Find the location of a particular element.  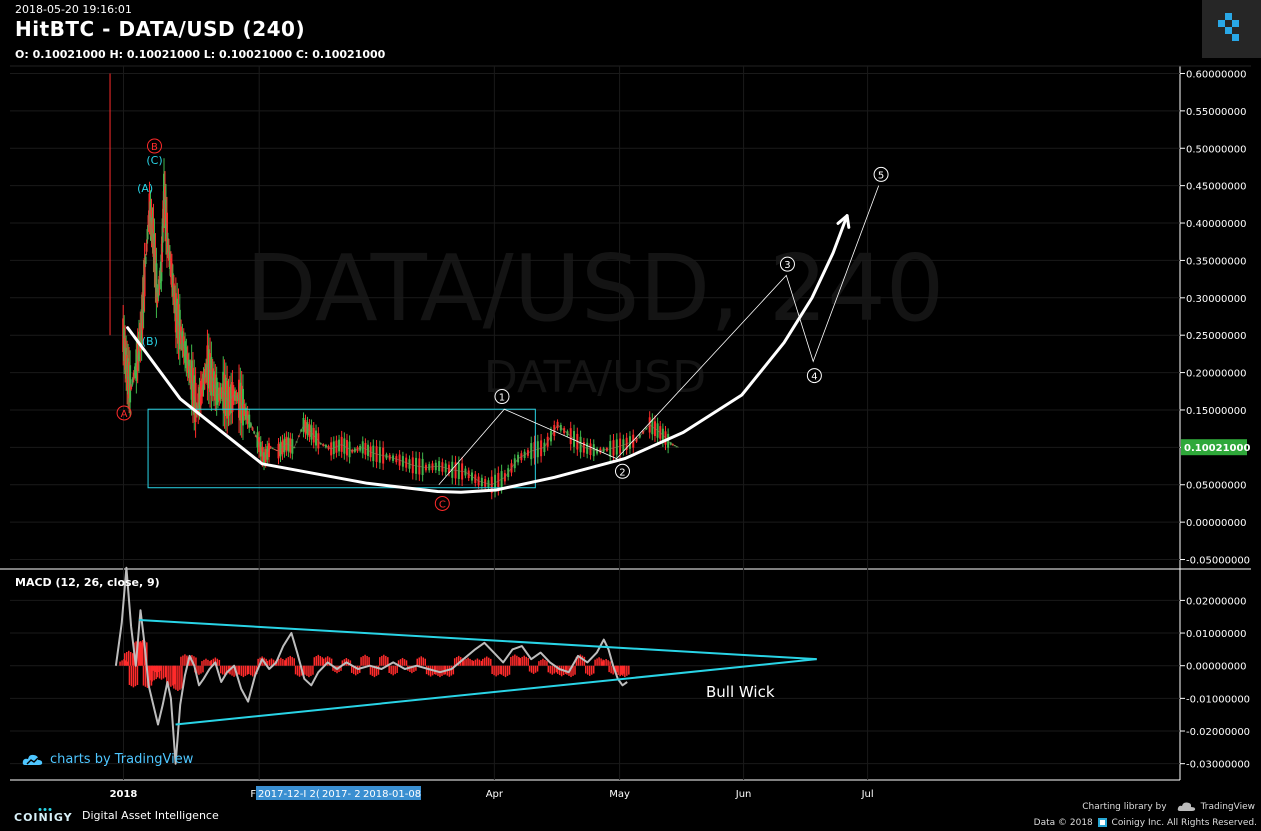

macd-tick-label: -0.01000000 is located at coordinates (1218, 699).